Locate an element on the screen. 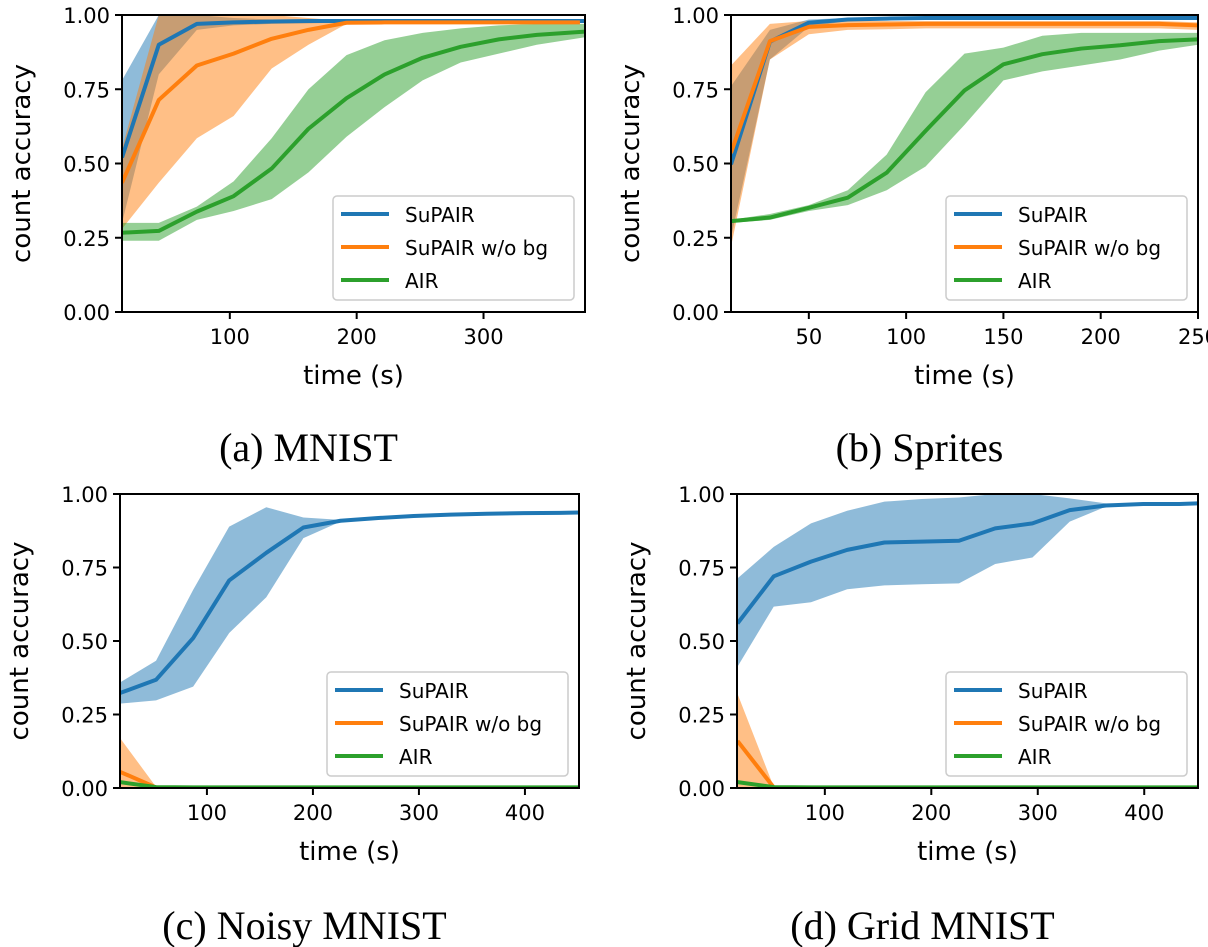  x-tick-label: 150 is located at coordinates (1003, 337).